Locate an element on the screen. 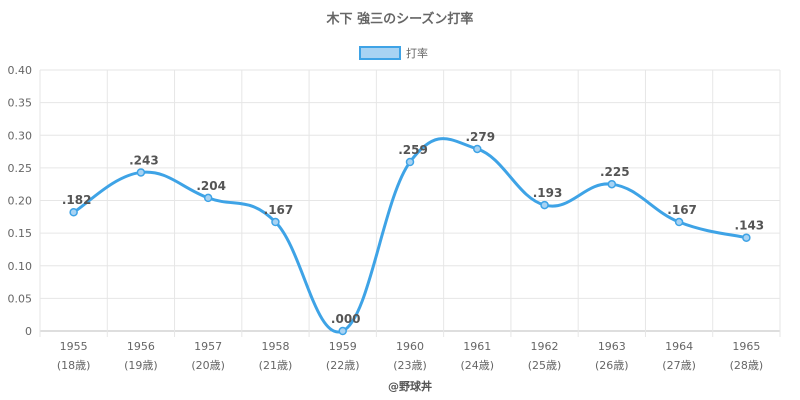  data-label: .182 is located at coordinates (77, 200).